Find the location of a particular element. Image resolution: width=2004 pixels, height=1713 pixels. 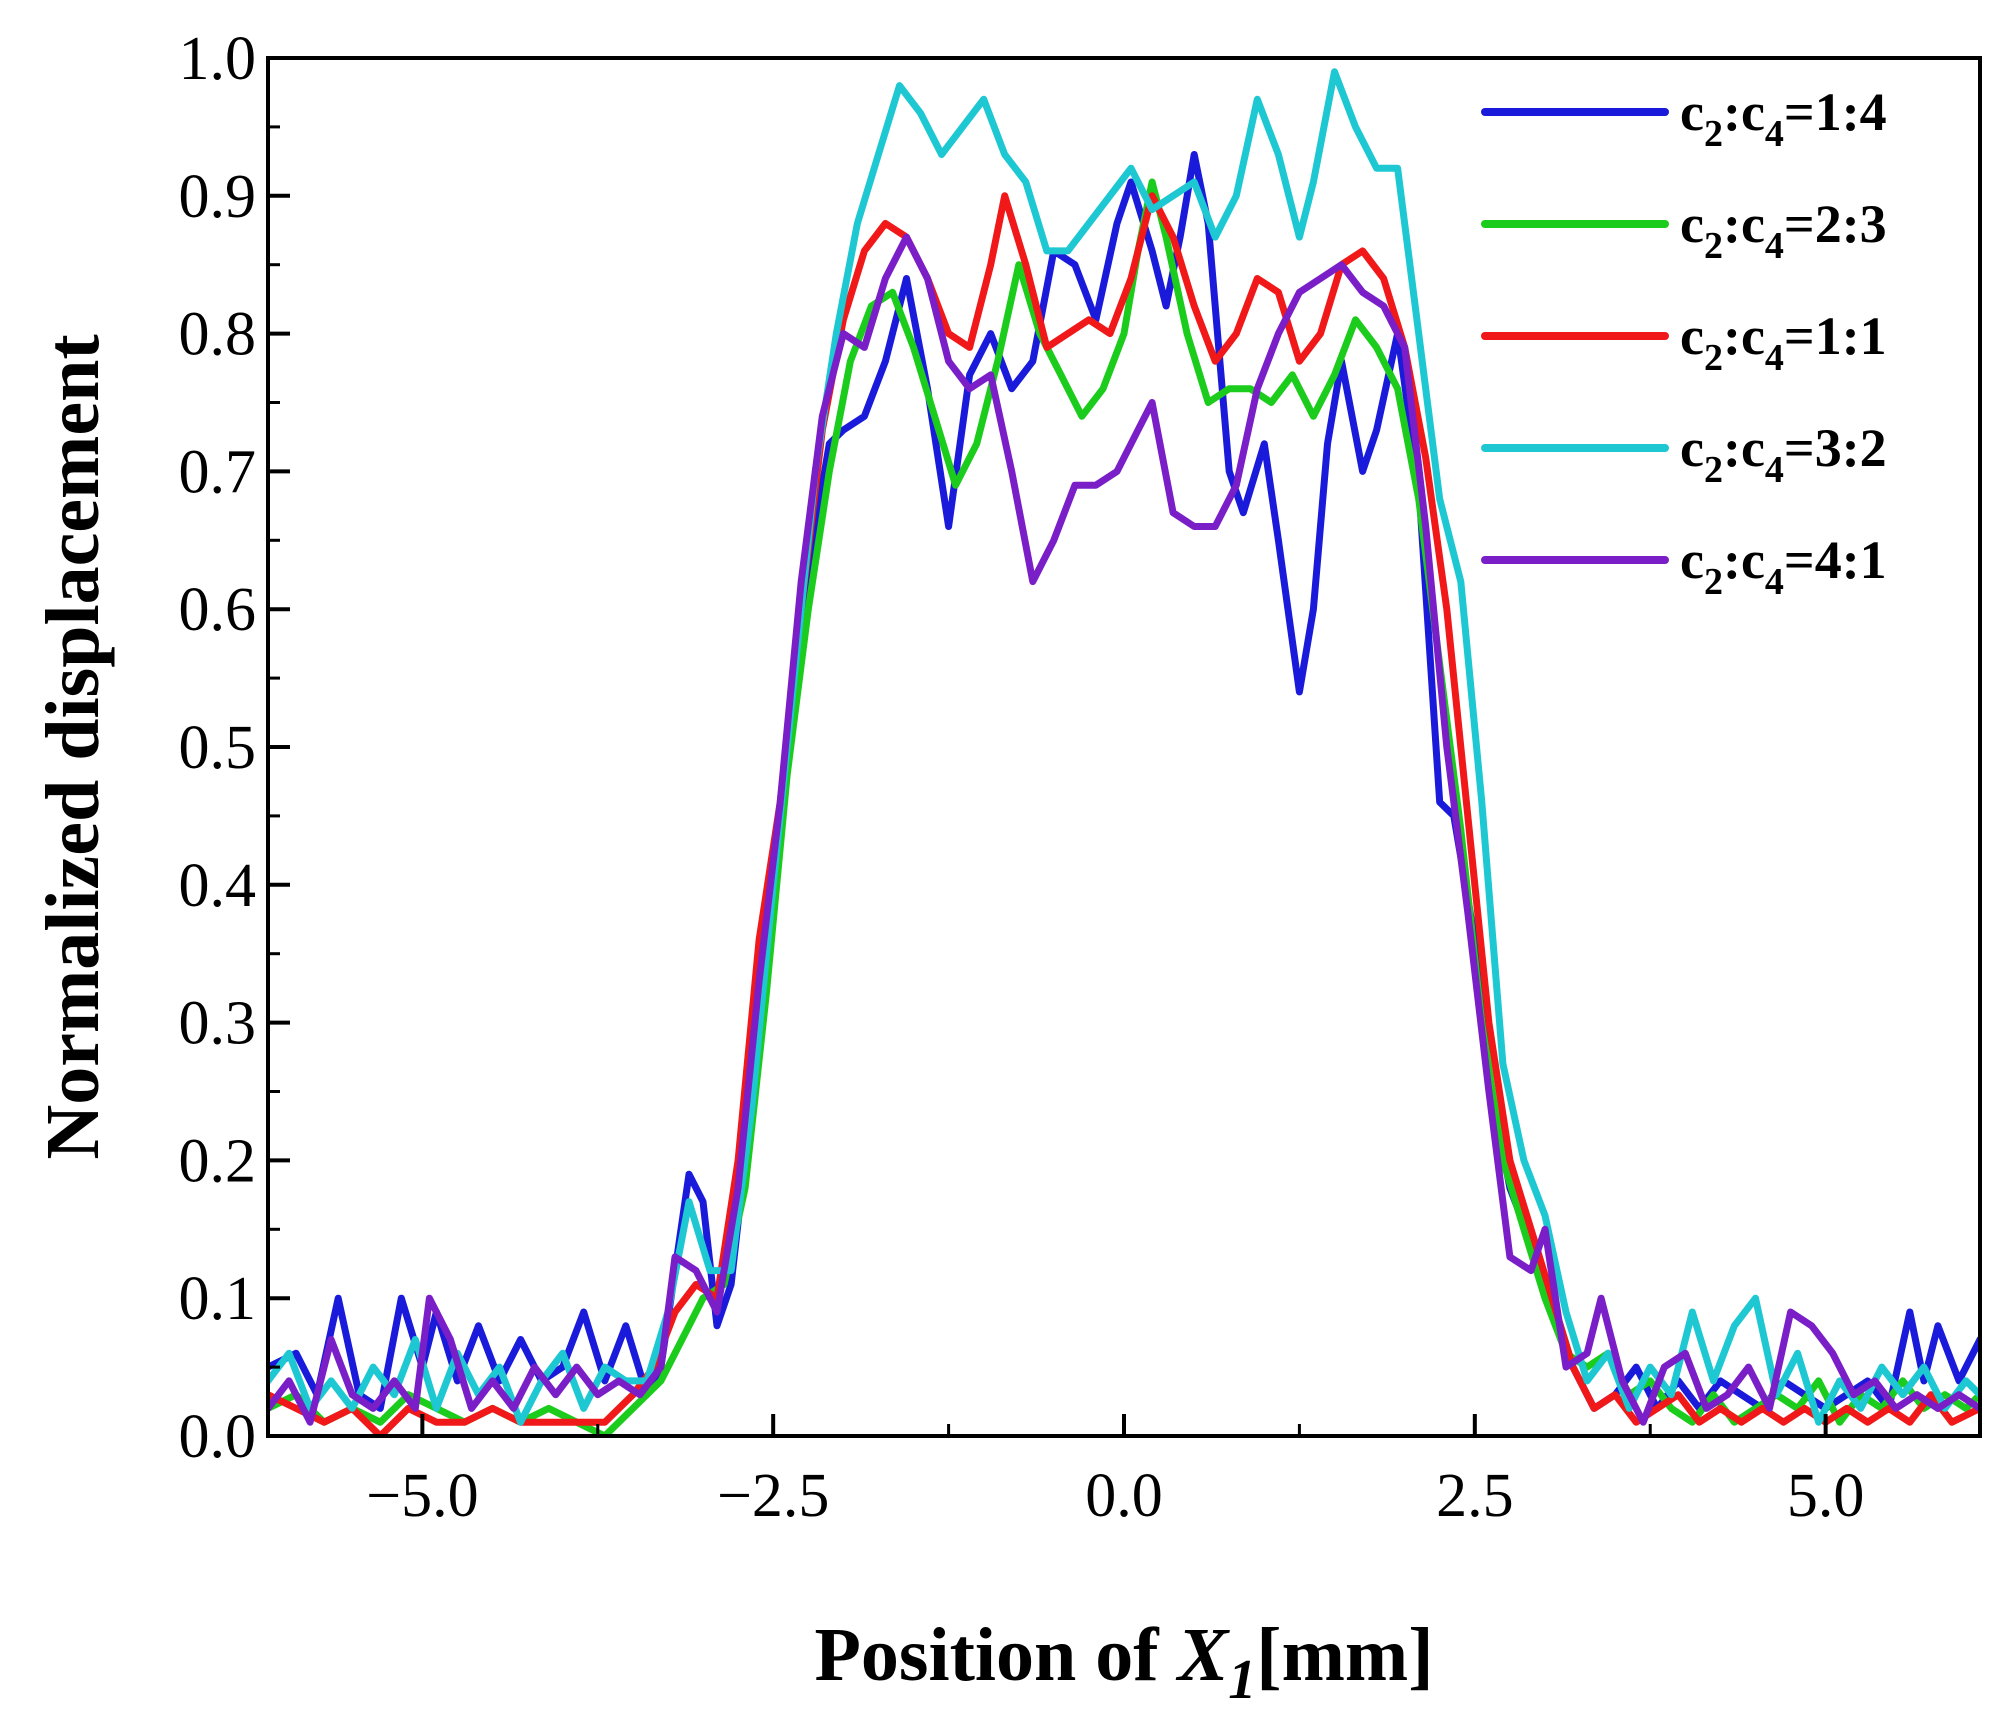

legend-text-part: =1:1 is located at coordinates (1835, 336).